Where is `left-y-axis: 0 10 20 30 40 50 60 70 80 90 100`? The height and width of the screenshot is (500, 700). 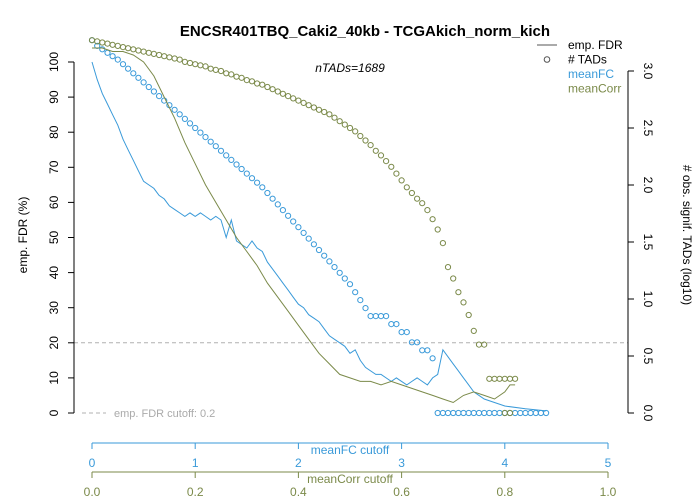
left-y-axis: 0 10 20 30 40 50 60 70 80 90 100 is located at coordinates (61, 234).